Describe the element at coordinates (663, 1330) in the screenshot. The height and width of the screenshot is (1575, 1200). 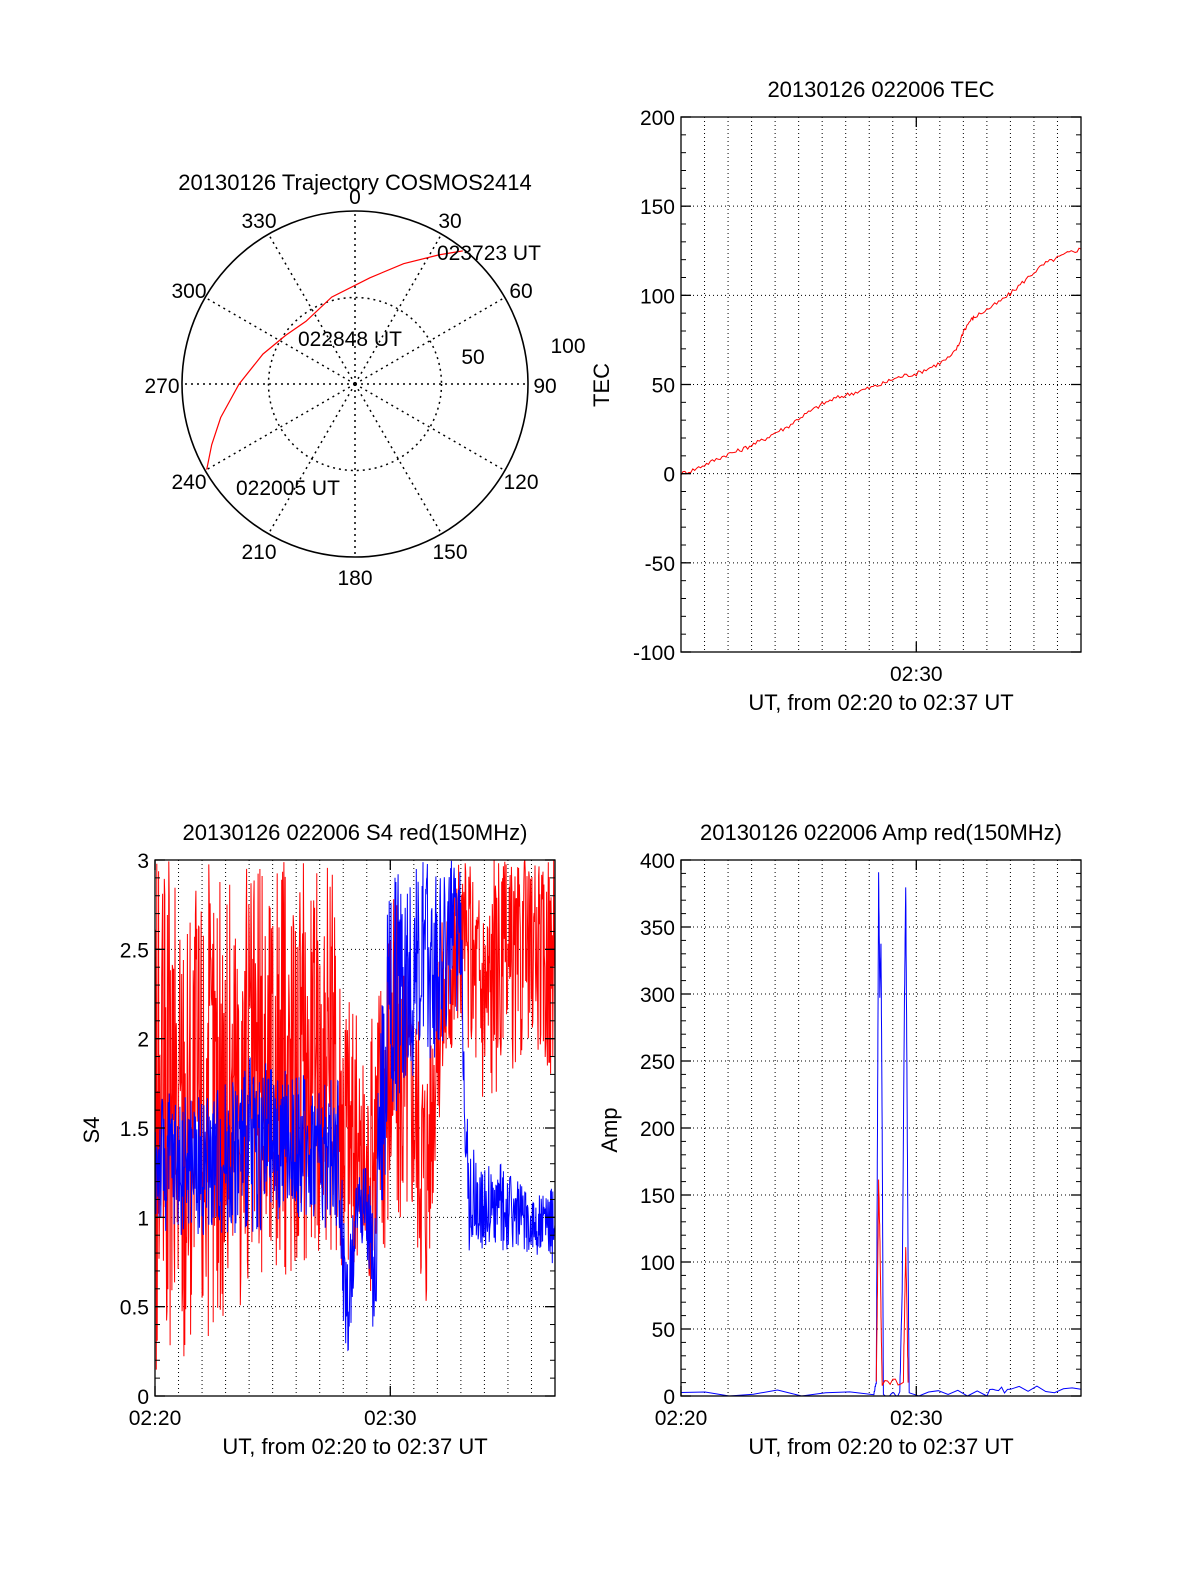
I see `plot-amp-ytick-label-1: 50` at that location.